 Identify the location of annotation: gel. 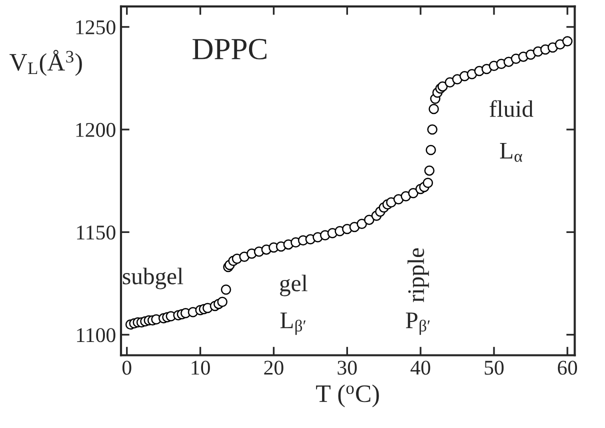
(294, 285).